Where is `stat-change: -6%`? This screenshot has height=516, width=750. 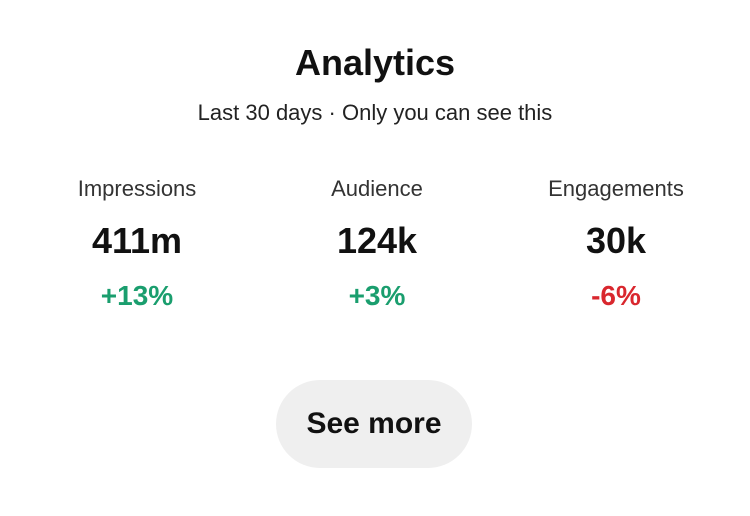
stat-change: -6% is located at coordinates (616, 295).